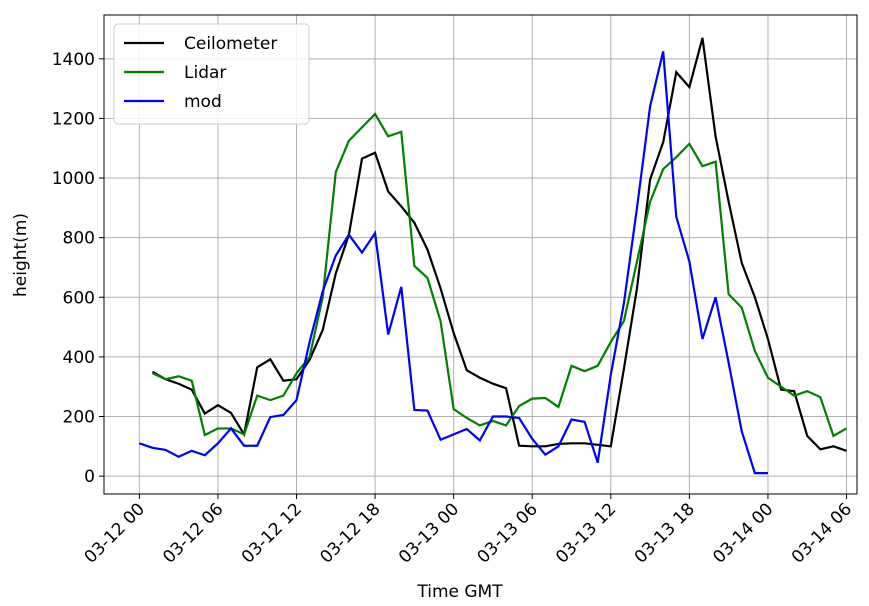  I want to click on legend: Ceilometer Lidar mod, so click(211, 74).